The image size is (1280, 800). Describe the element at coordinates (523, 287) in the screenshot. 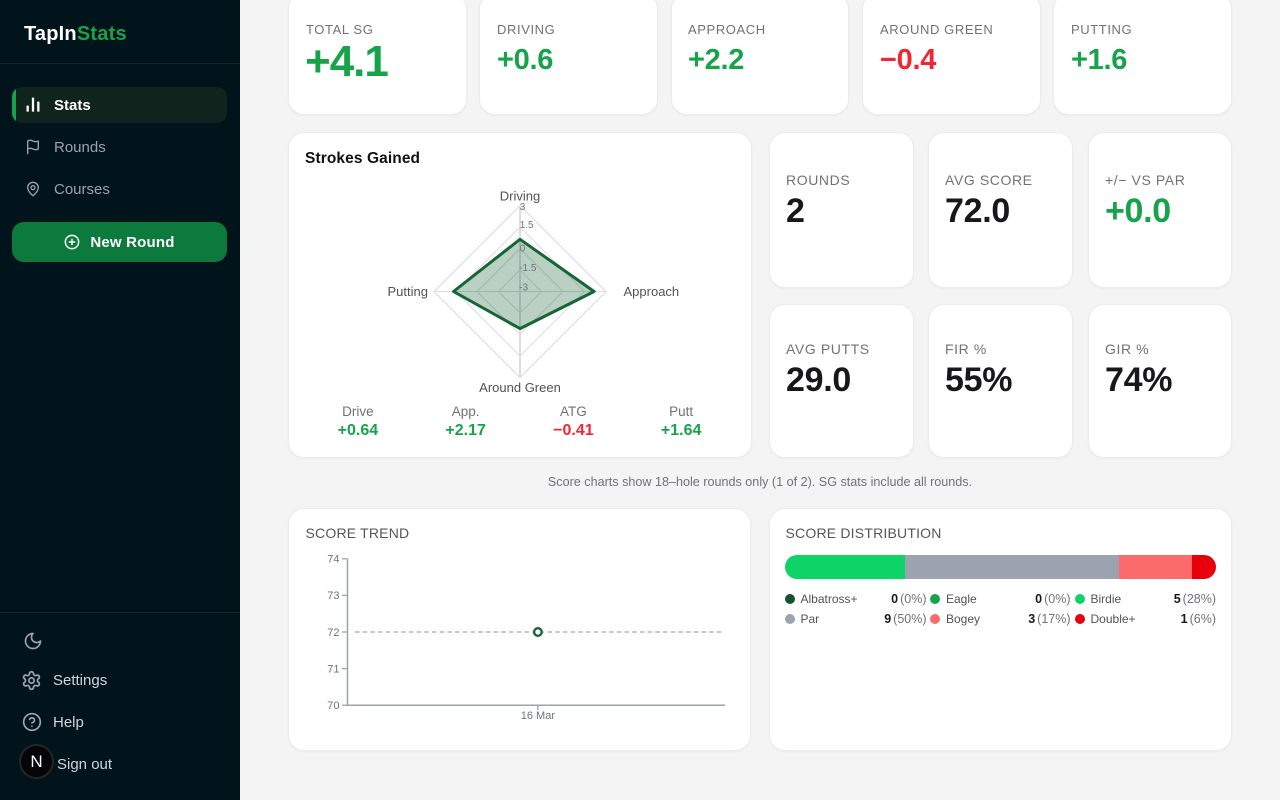

I see `svg-text: -3` at that location.